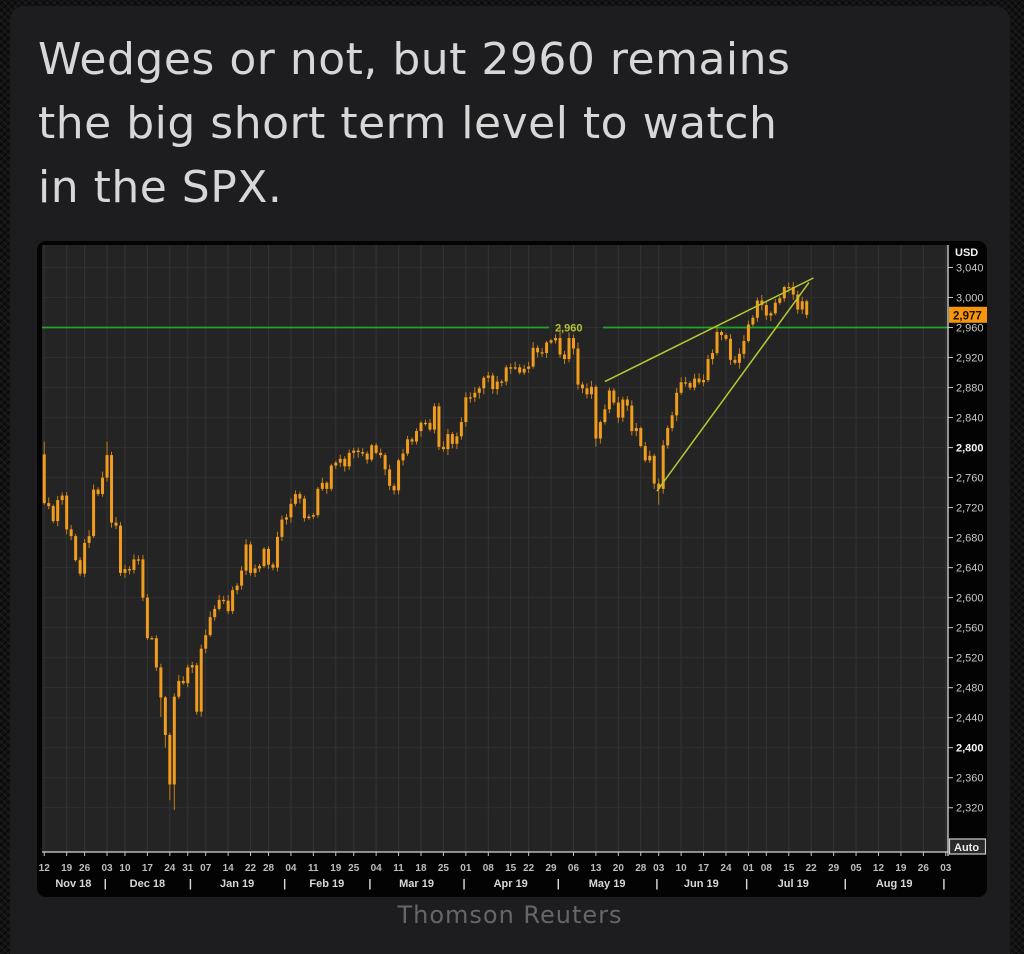  What do you see at coordinates (607, 884) in the screenshot?
I see `month-label: May 19` at bounding box center [607, 884].